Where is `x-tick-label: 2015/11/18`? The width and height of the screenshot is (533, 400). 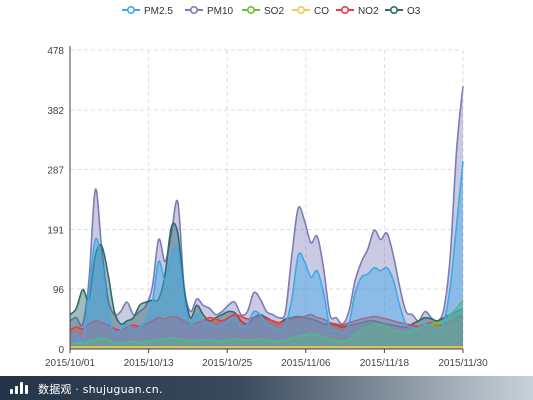
x-tick-label: 2015/11/18 is located at coordinates (385, 363).